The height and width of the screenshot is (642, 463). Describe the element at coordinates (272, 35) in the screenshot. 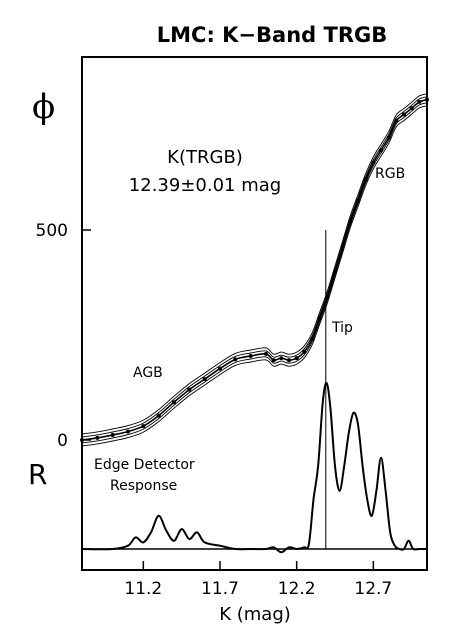

I see `chart-title: LMC: K−Band TRGB` at that location.